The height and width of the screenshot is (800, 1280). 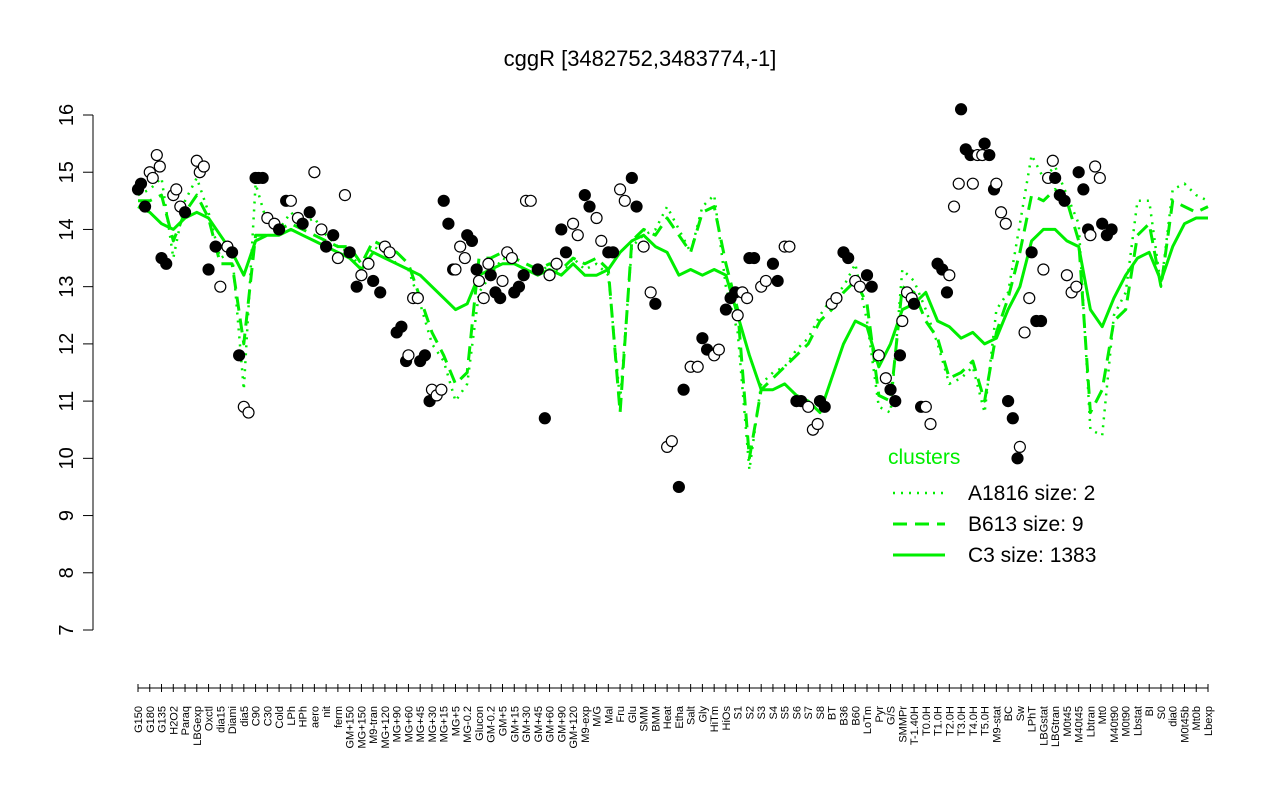 I want to click on x-tick-label: aero, so click(x=315, y=717).